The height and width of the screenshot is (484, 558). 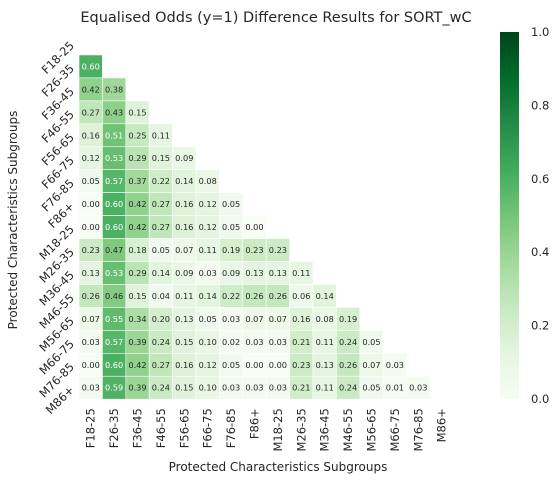 What do you see at coordinates (301, 365) in the screenshot?
I see `cell-value-label: 0.23` at bounding box center [301, 365].